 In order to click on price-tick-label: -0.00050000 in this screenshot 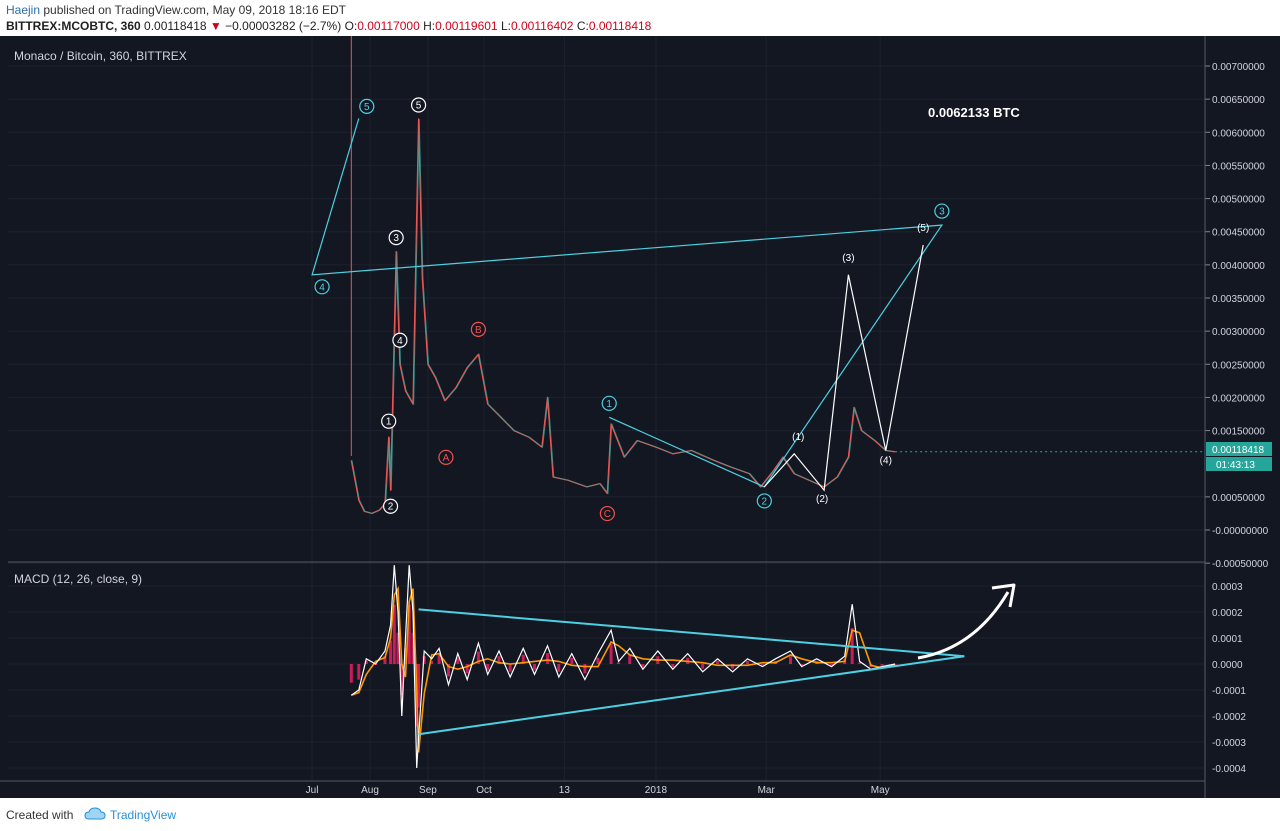, I will do `click(1240, 564)`.